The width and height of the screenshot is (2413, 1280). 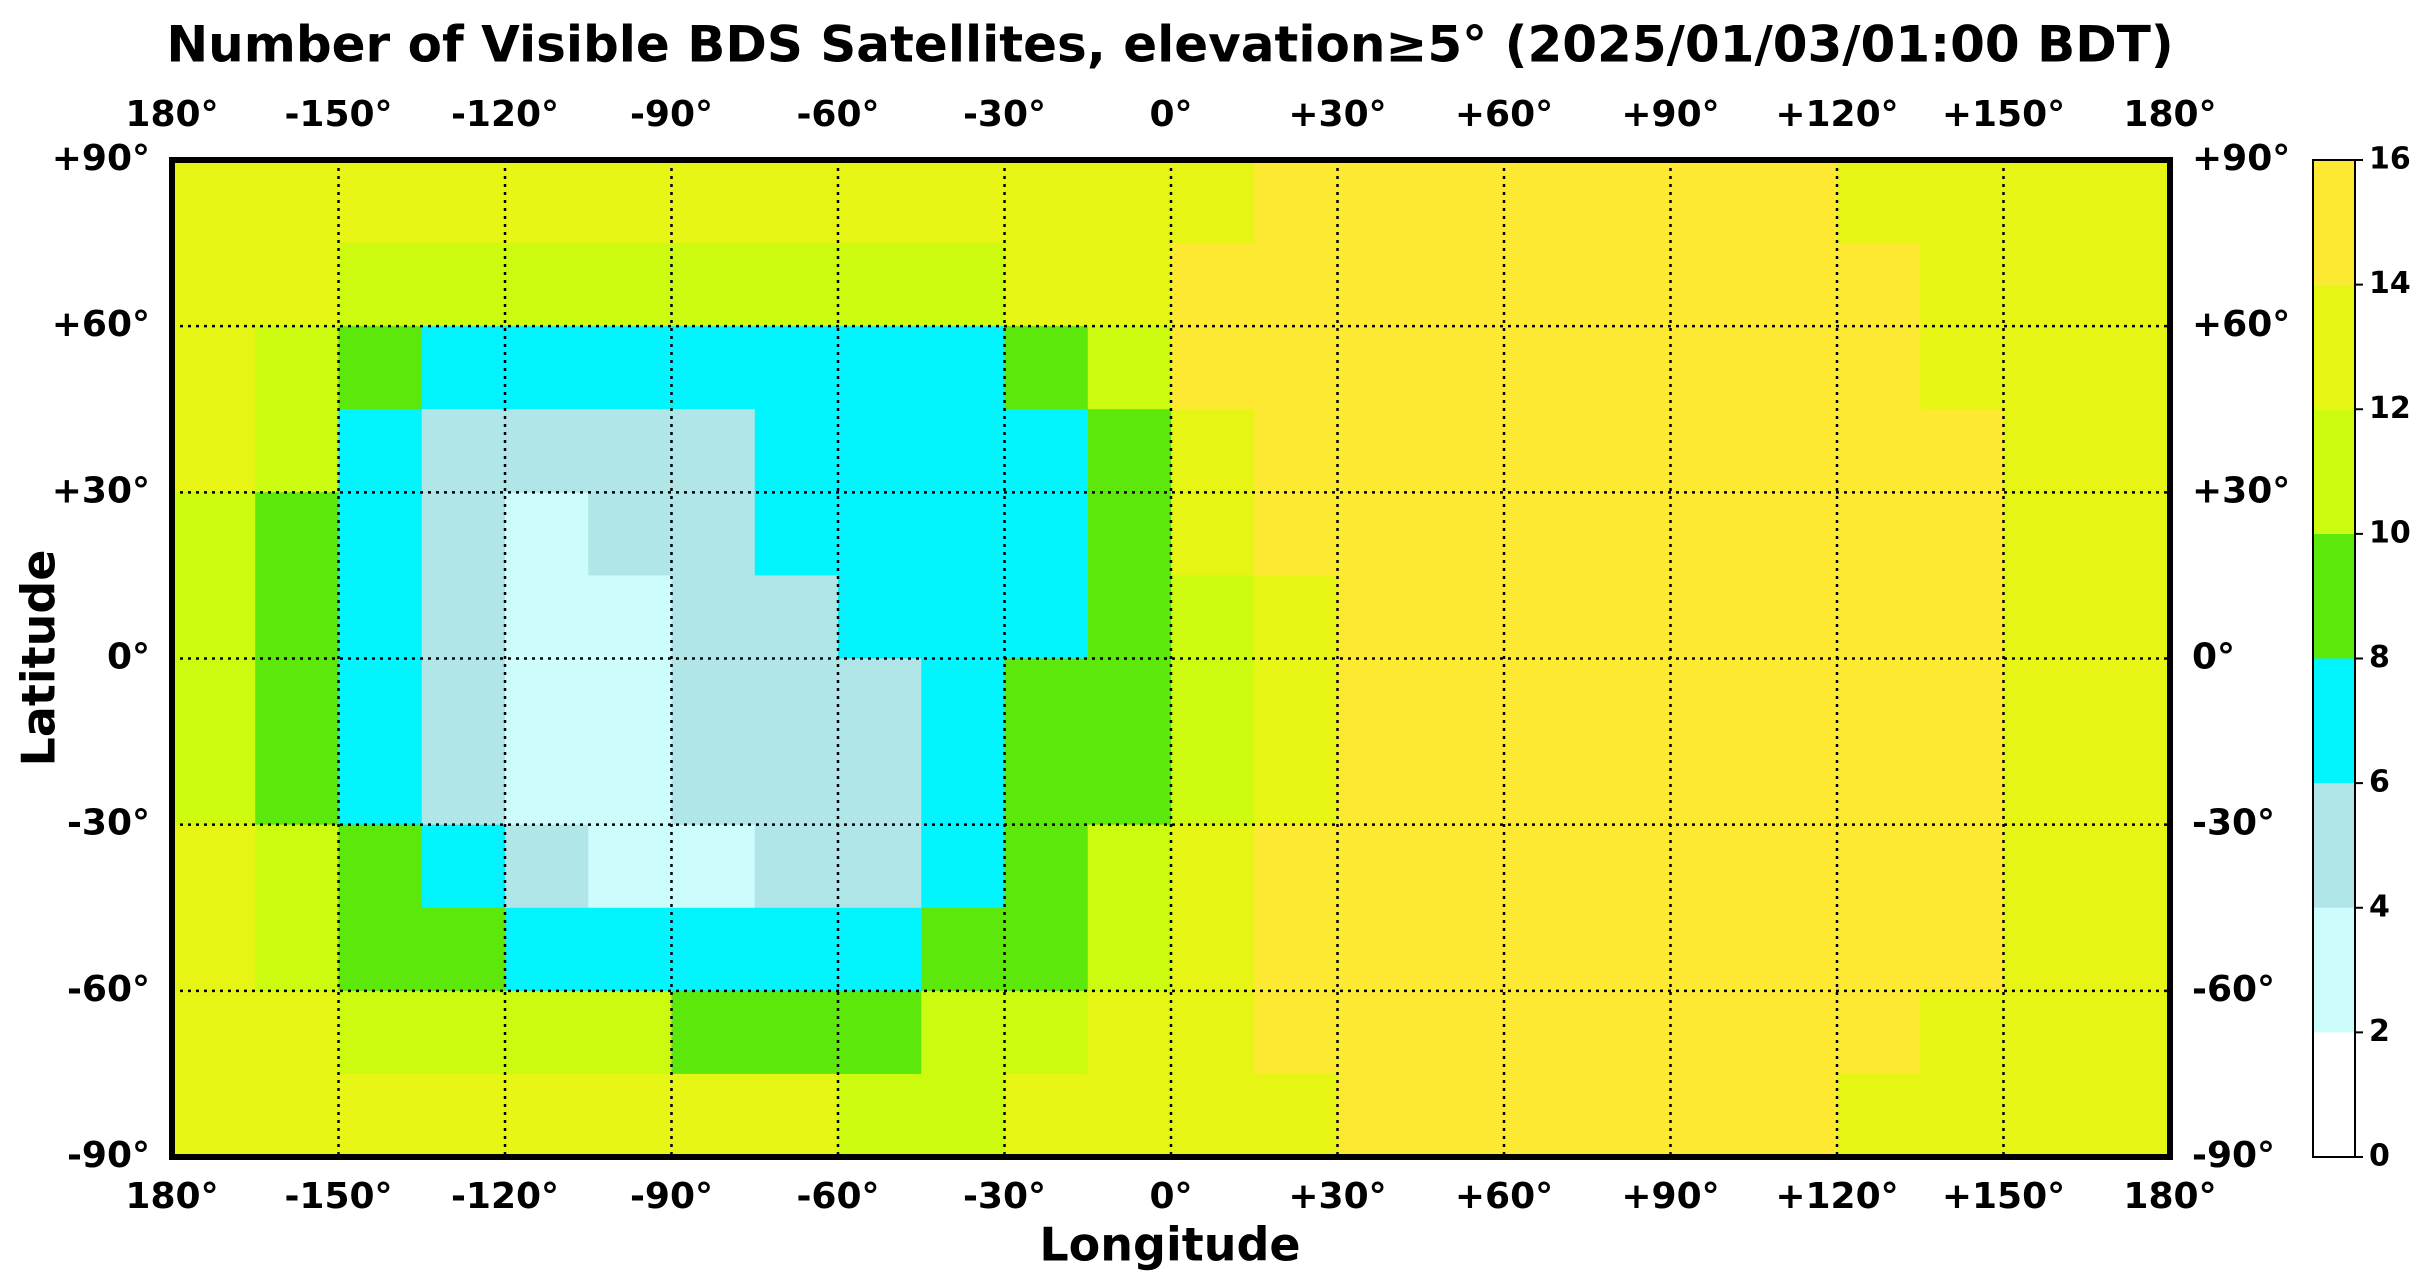 What do you see at coordinates (2390, 532) in the screenshot?
I see `colorbar-tick-label: 10` at bounding box center [2390, 532].